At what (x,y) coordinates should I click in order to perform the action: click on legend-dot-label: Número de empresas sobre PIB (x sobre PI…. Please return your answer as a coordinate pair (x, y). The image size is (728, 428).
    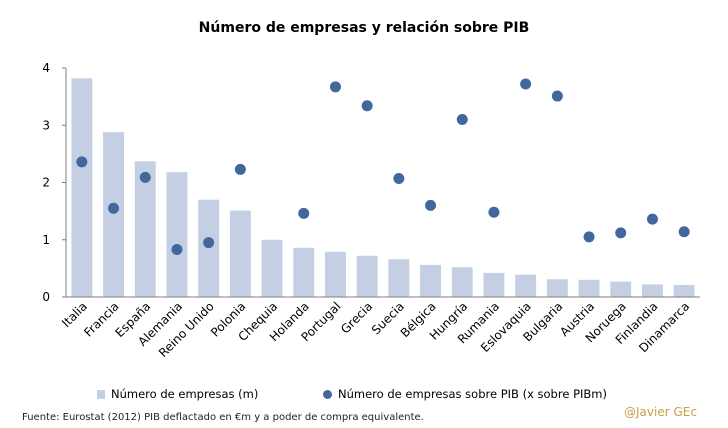
    Looking at the image, I should click on (472, 394).